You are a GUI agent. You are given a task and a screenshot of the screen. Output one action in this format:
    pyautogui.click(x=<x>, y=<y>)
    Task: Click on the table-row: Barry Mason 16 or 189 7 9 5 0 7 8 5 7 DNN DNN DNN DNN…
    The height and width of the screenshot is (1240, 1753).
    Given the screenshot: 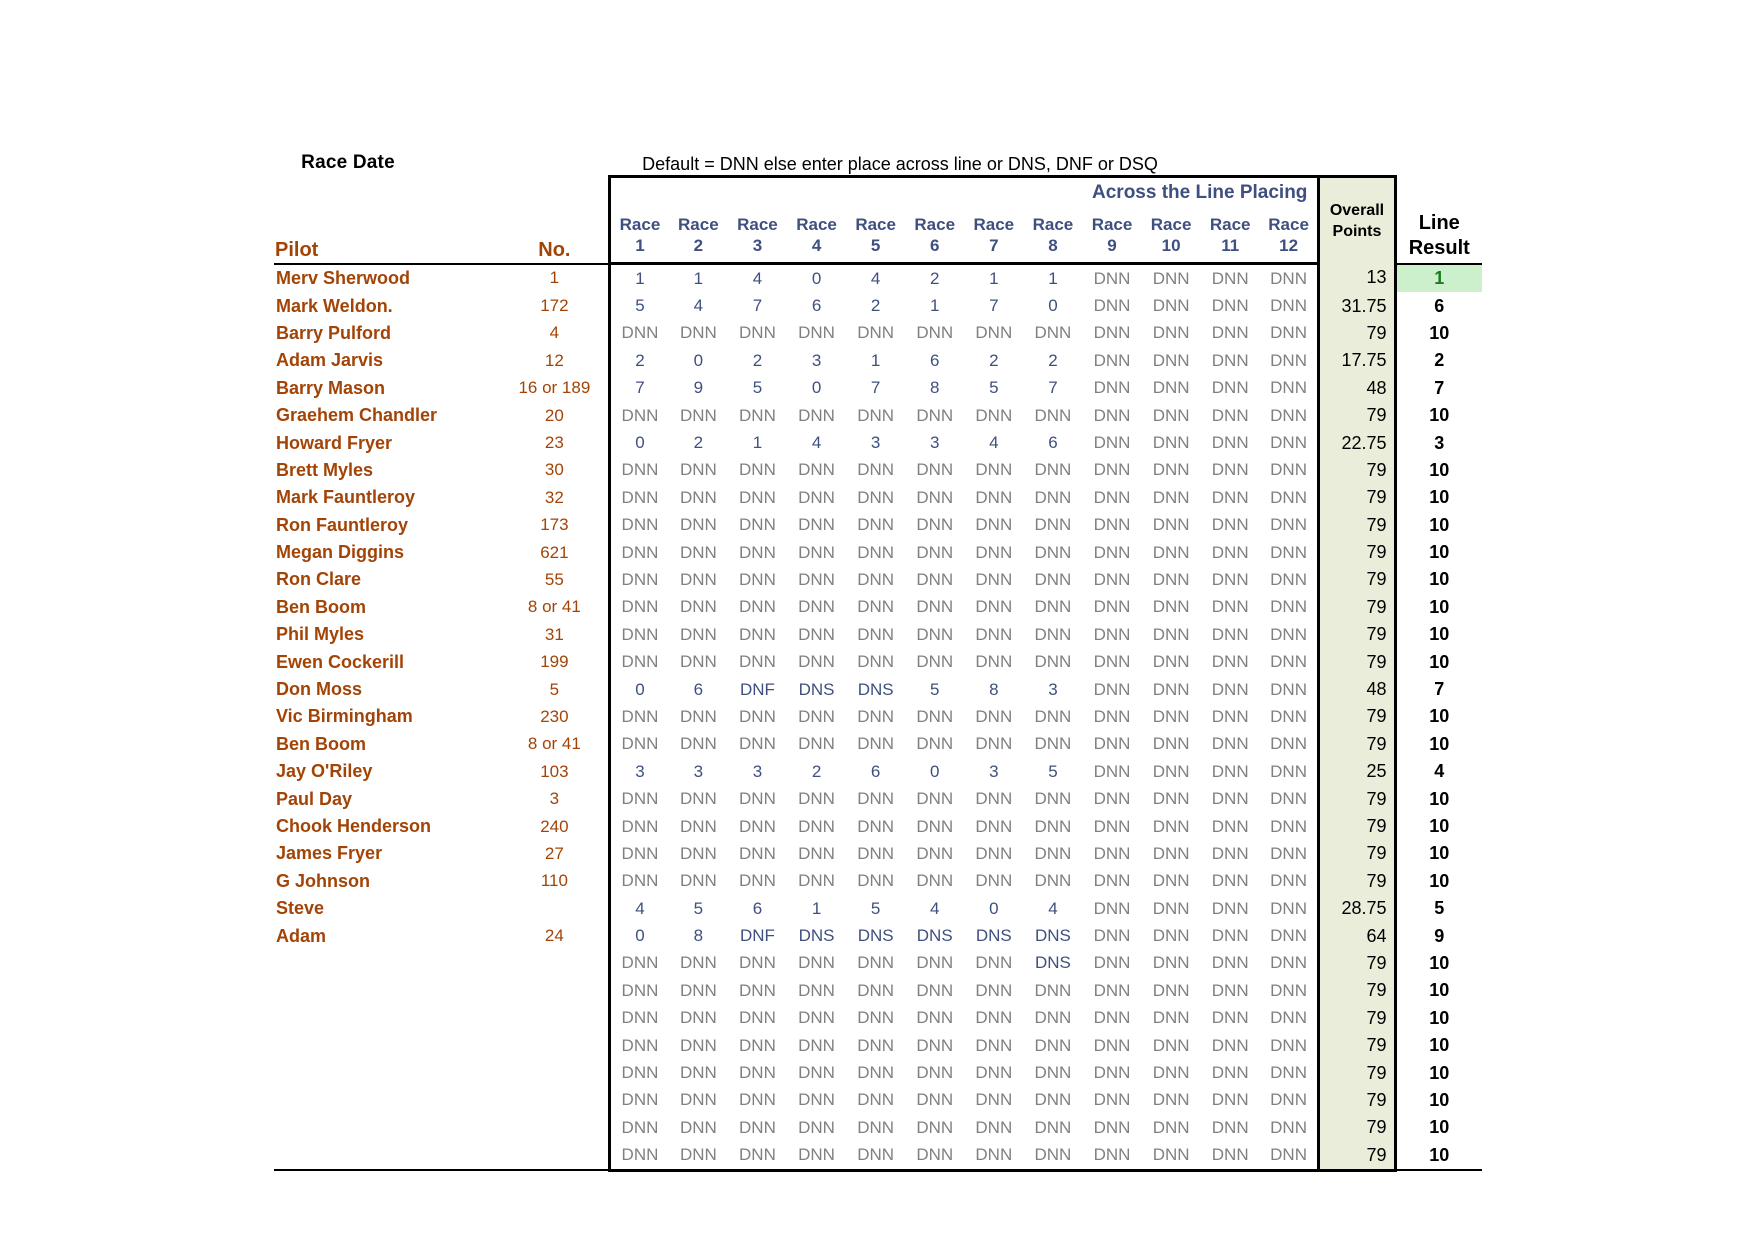 What is the action you would take?
    pyautogui.click(x=878, y=388)
    